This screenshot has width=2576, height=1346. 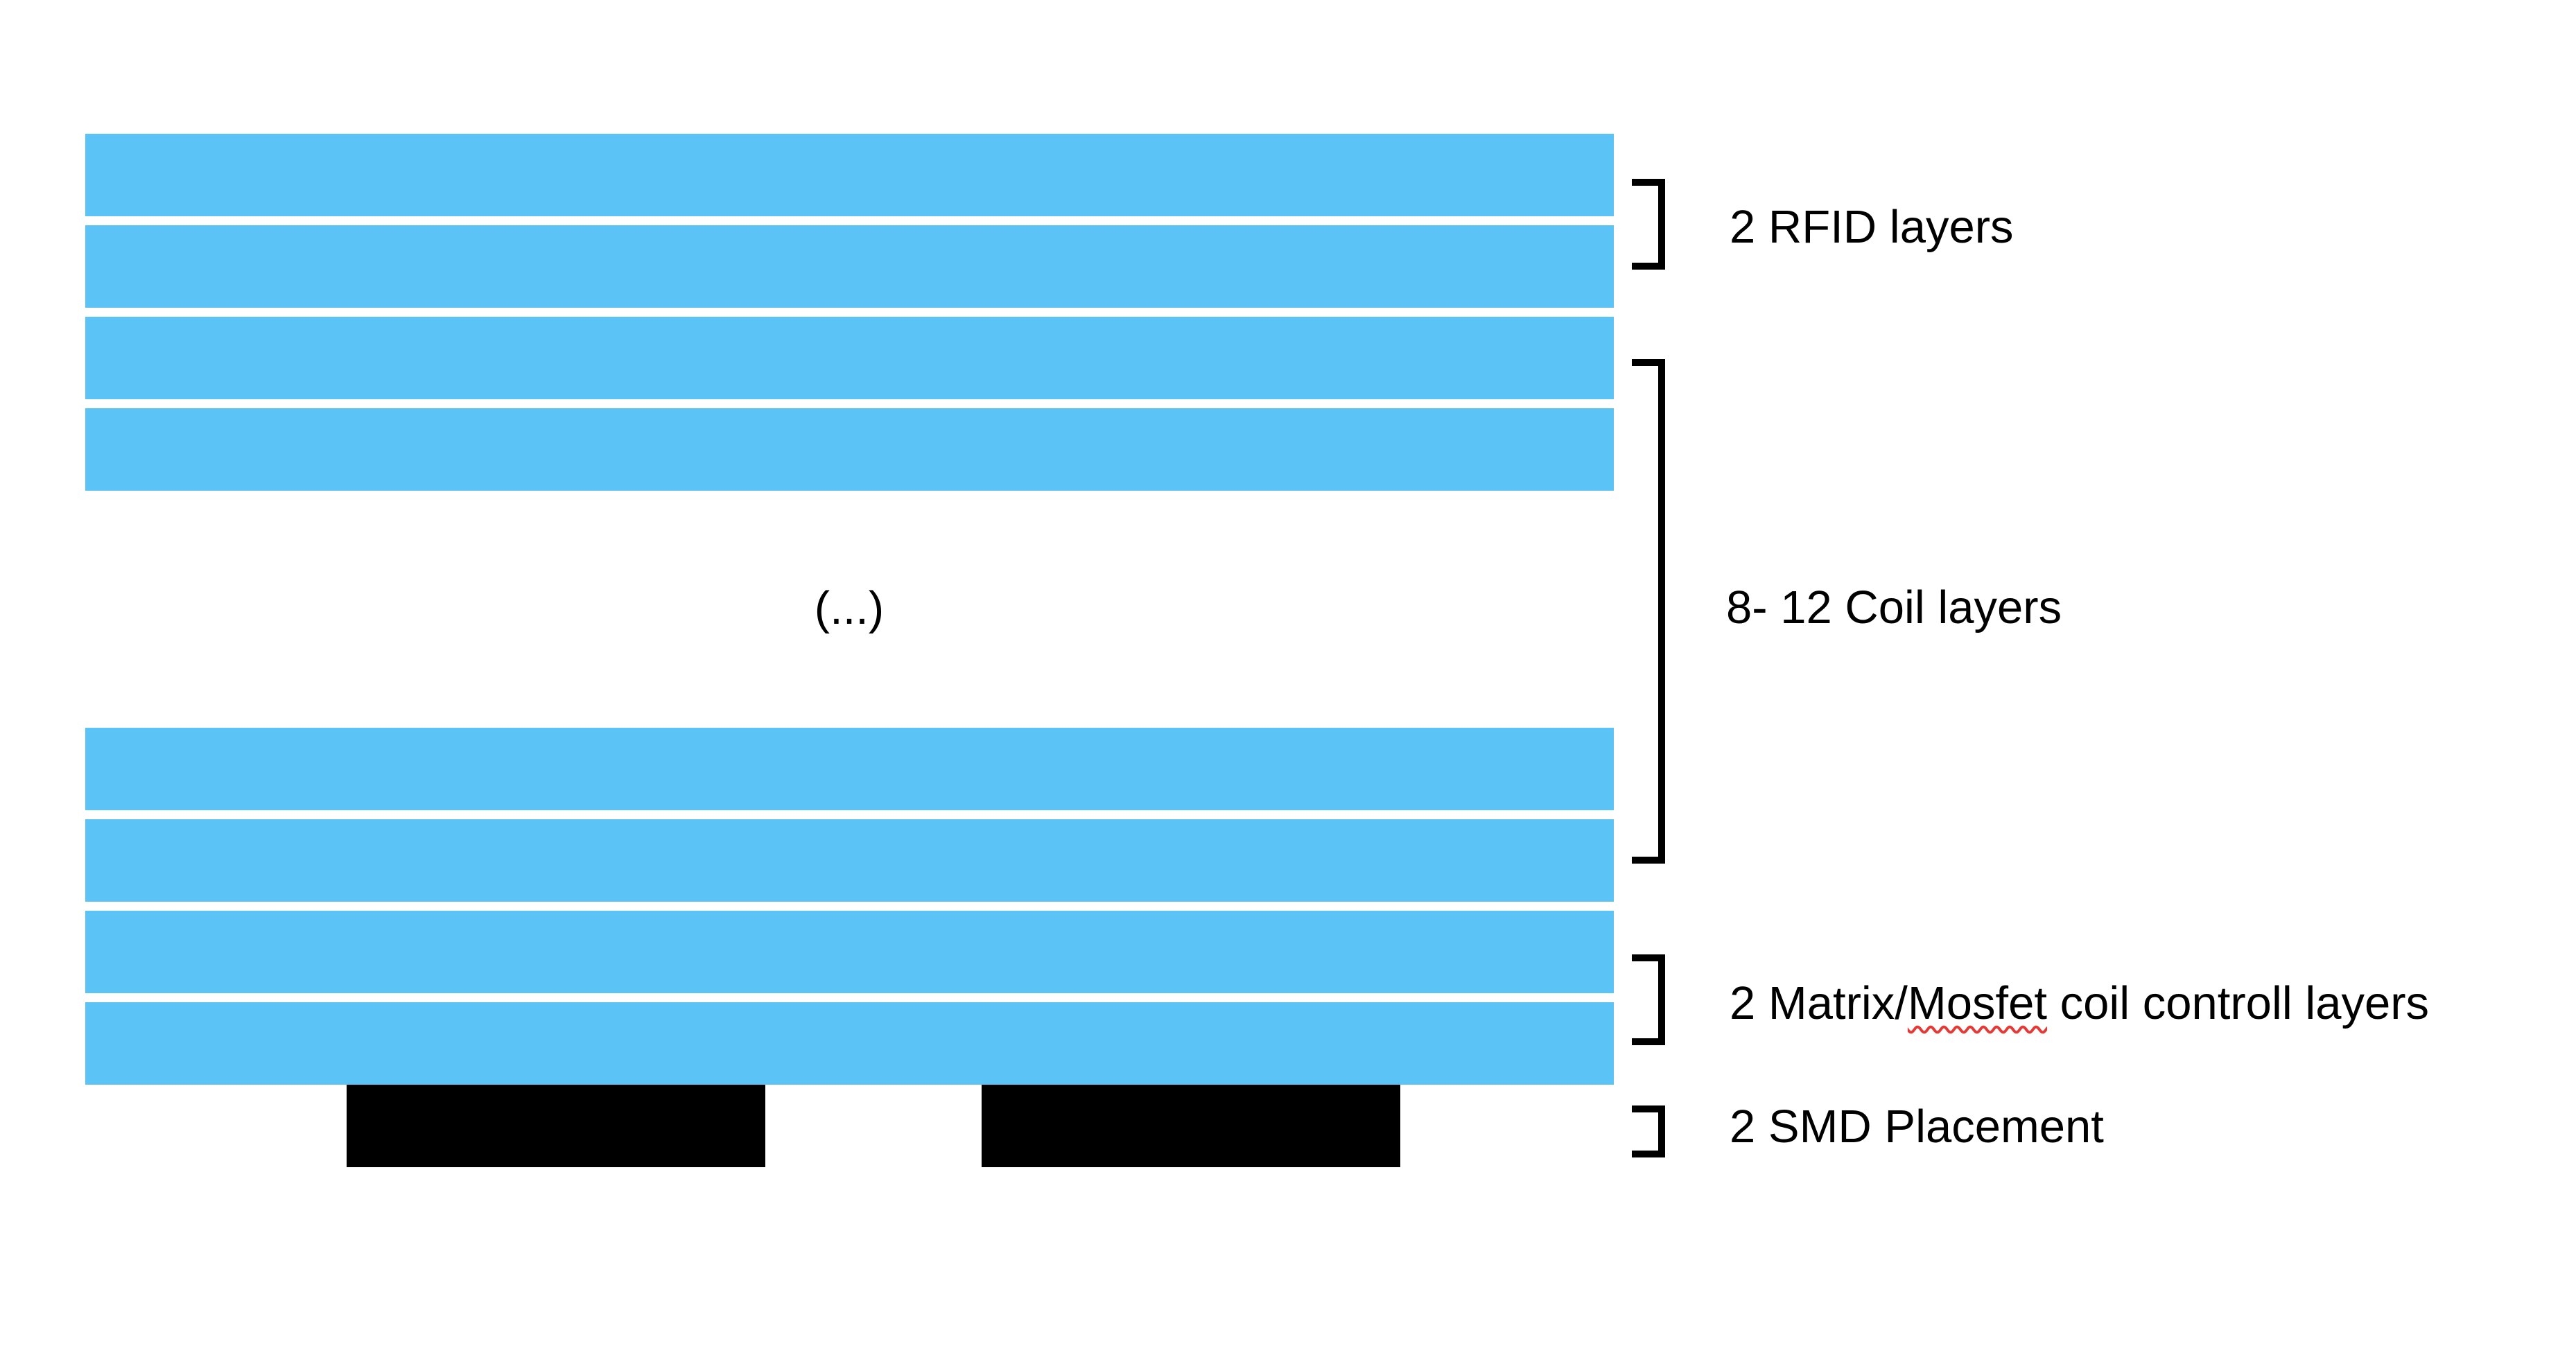 I want to click on matrix-label-prefix: 2 Matrix/, so click(x=1819, y=1003).